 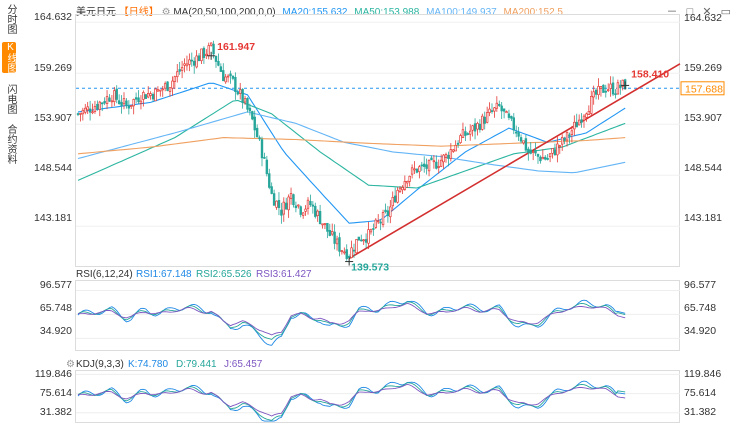 What do you see at coordinates (9, 57) in the screenshot?
I see `tab-kline: K线图` at bounding box center [9, 57].